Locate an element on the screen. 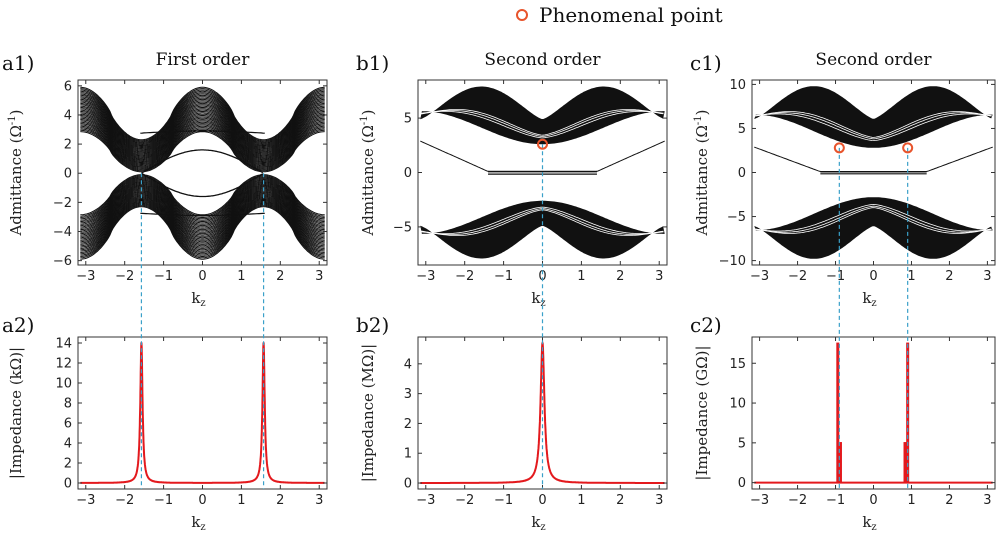  axes-b1: −3 −2 −1 0 1 2 3 −5 0 5 kz Admittance (Ω-1) is located at coordinates (513, 194).